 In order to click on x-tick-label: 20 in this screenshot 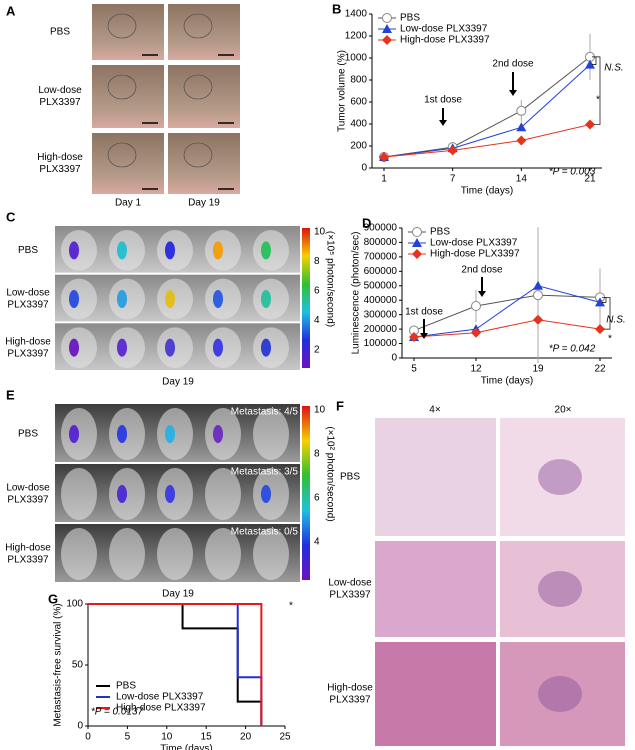, I will do `click(246, 737)`.